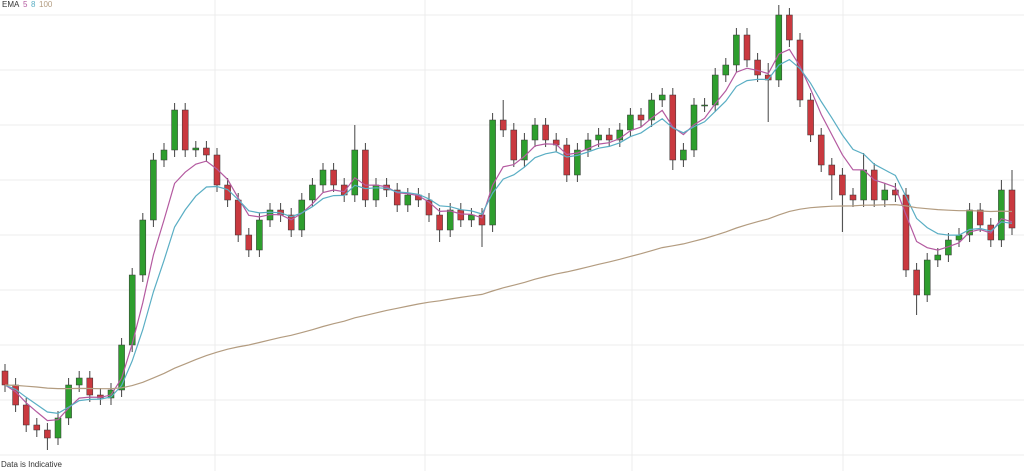 The width and height of the screenshot is (1024, 471). I want to click on indicator-name: EMA, so click(11, 4).